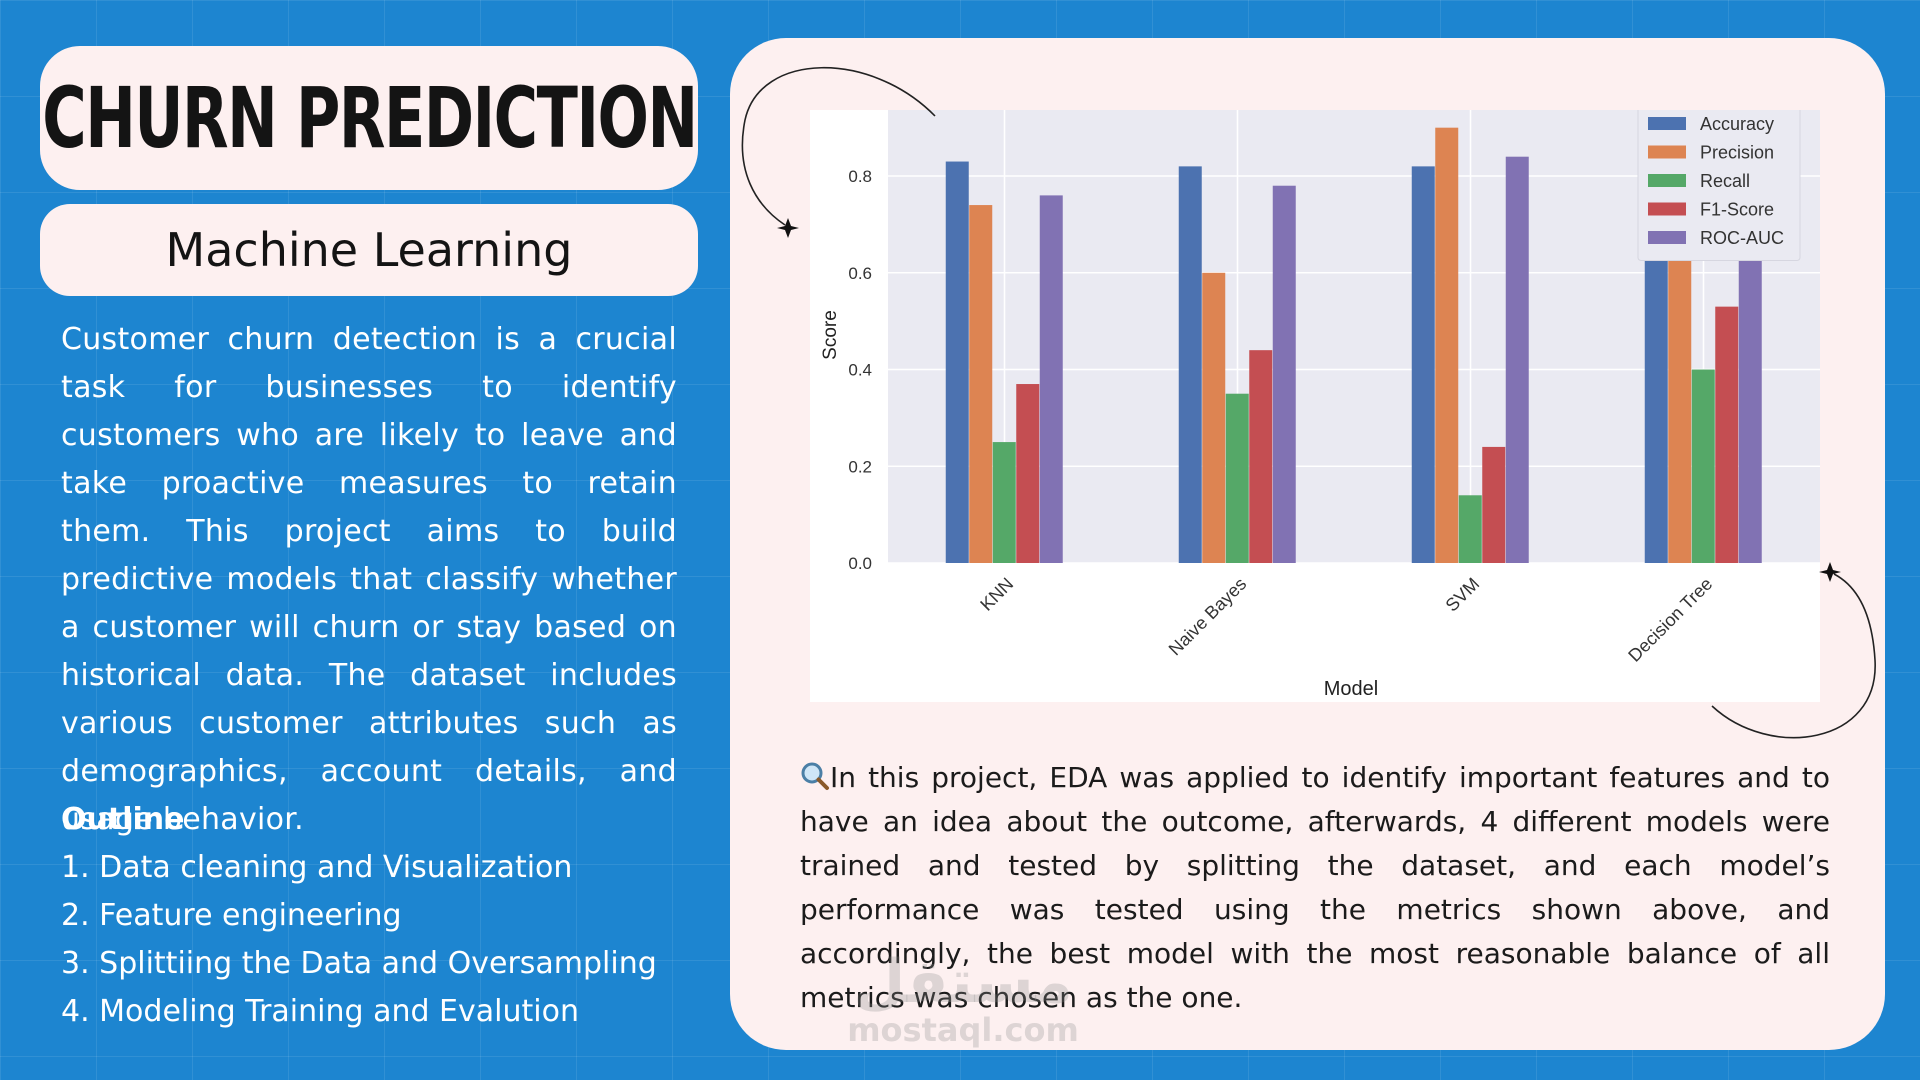 The image size is (1920, 1080). Describe the element at coordinates (815, 776) in the screenshot. I see `magnifier-icon` at that location.